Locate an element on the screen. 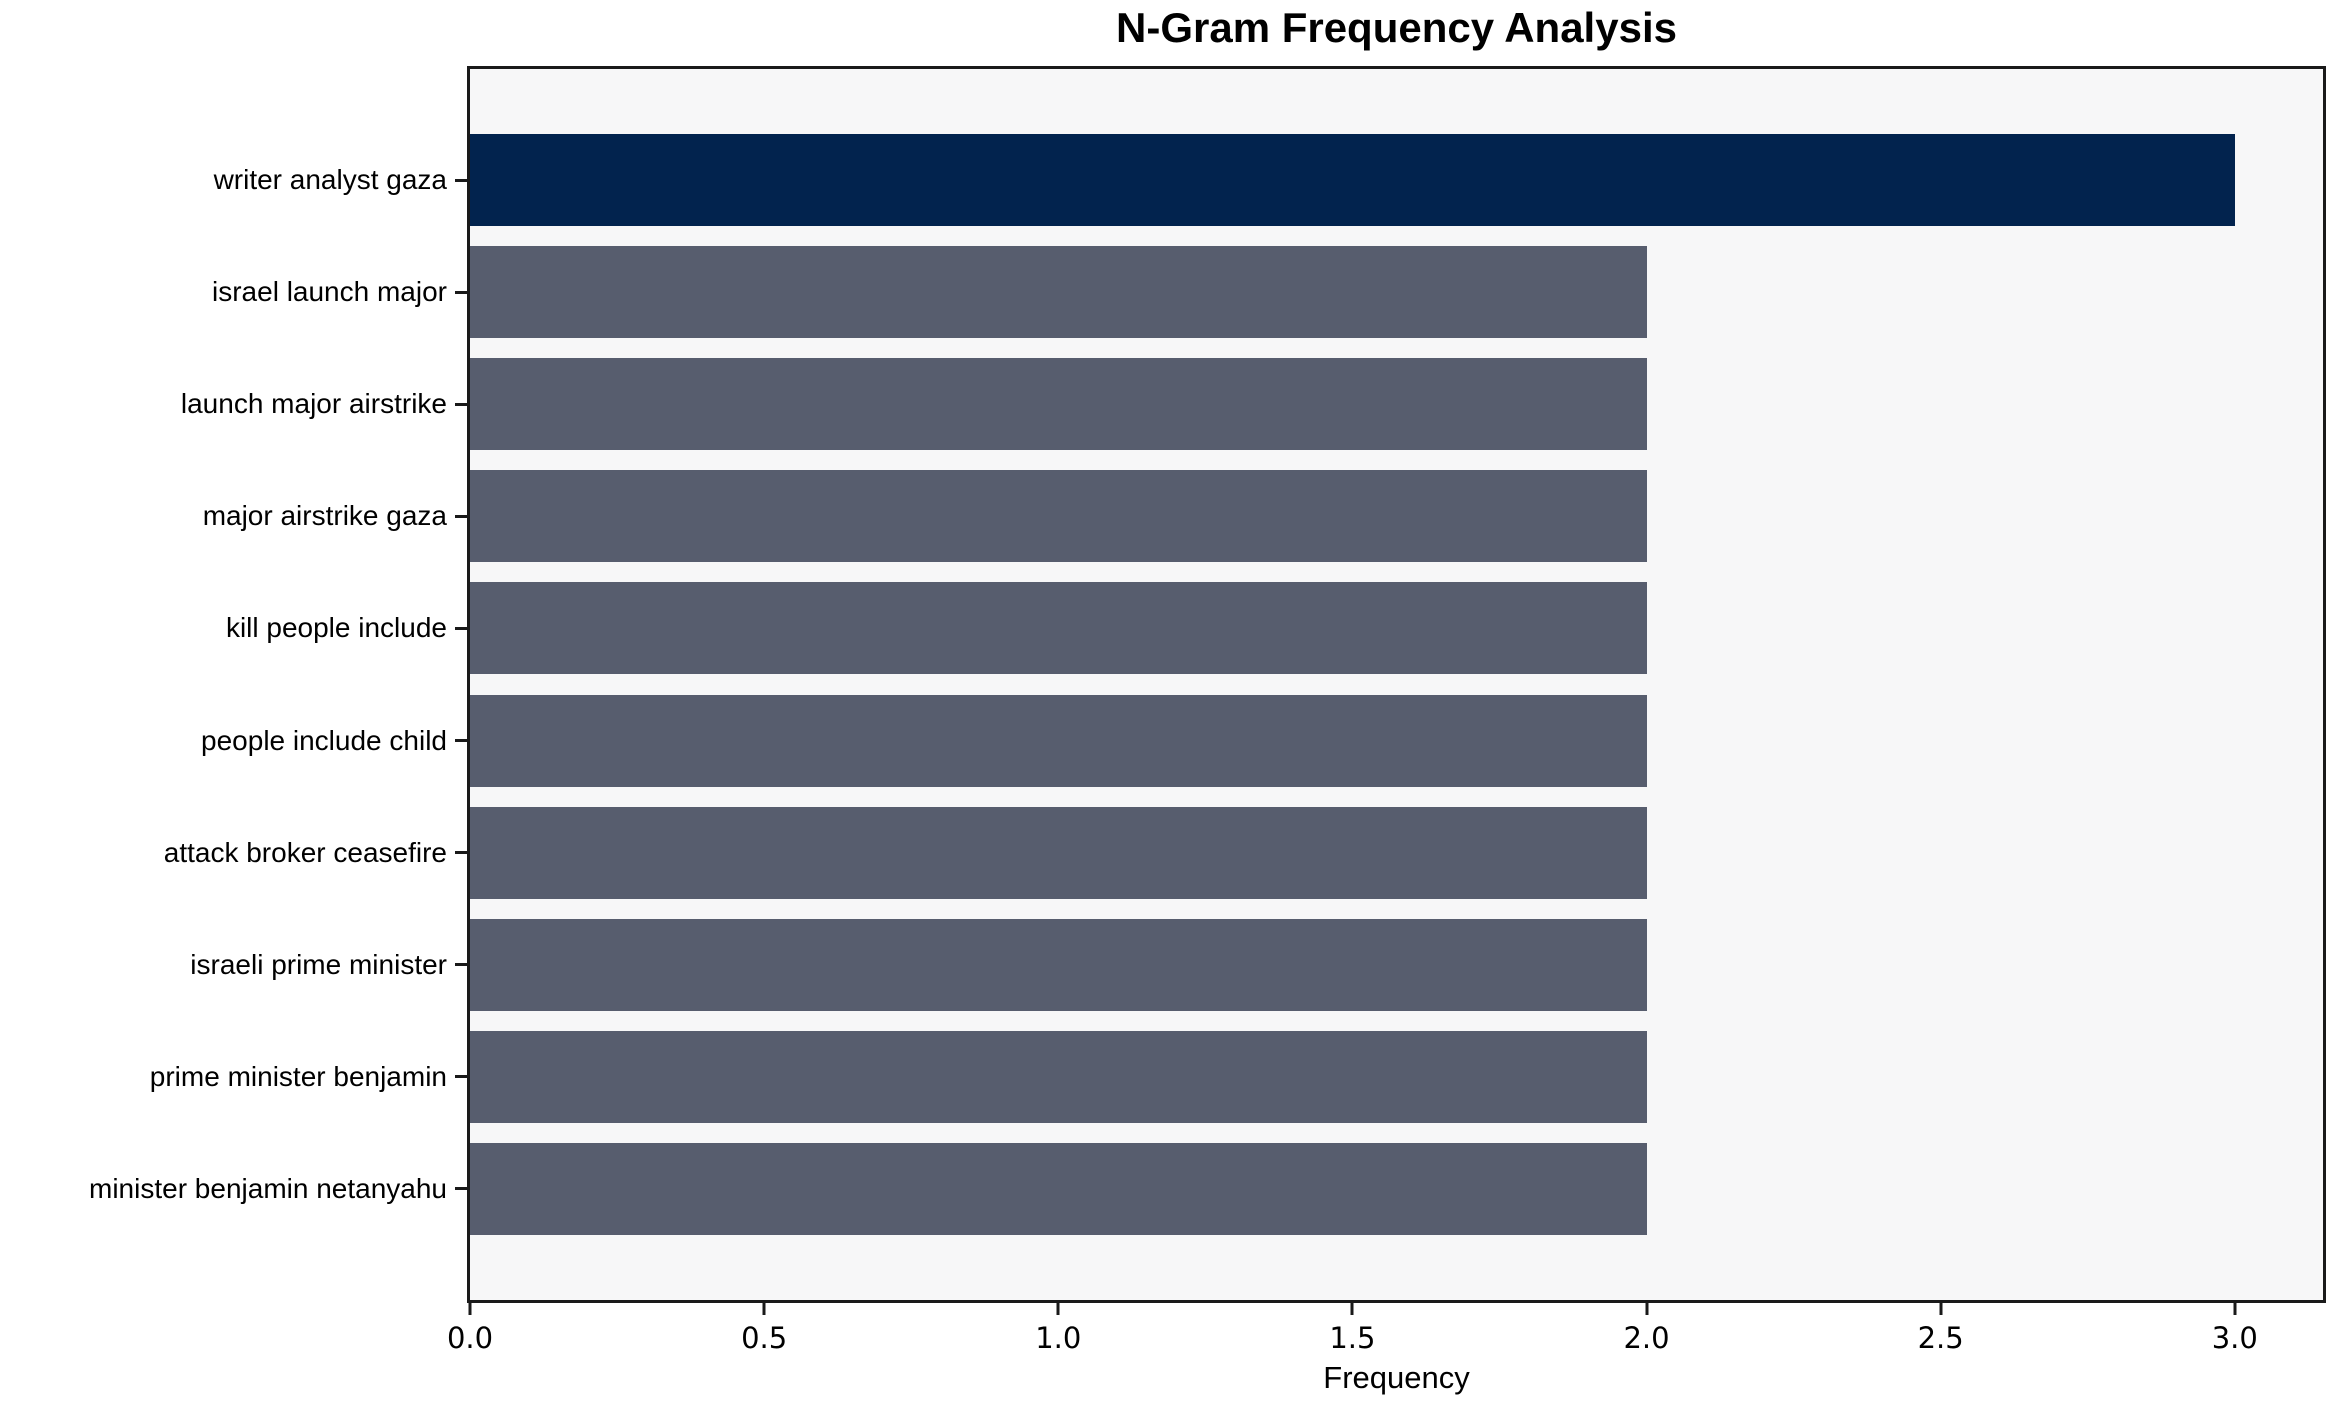  y-label-row: prime minister benjamin is located at coordinates (233, 1077).